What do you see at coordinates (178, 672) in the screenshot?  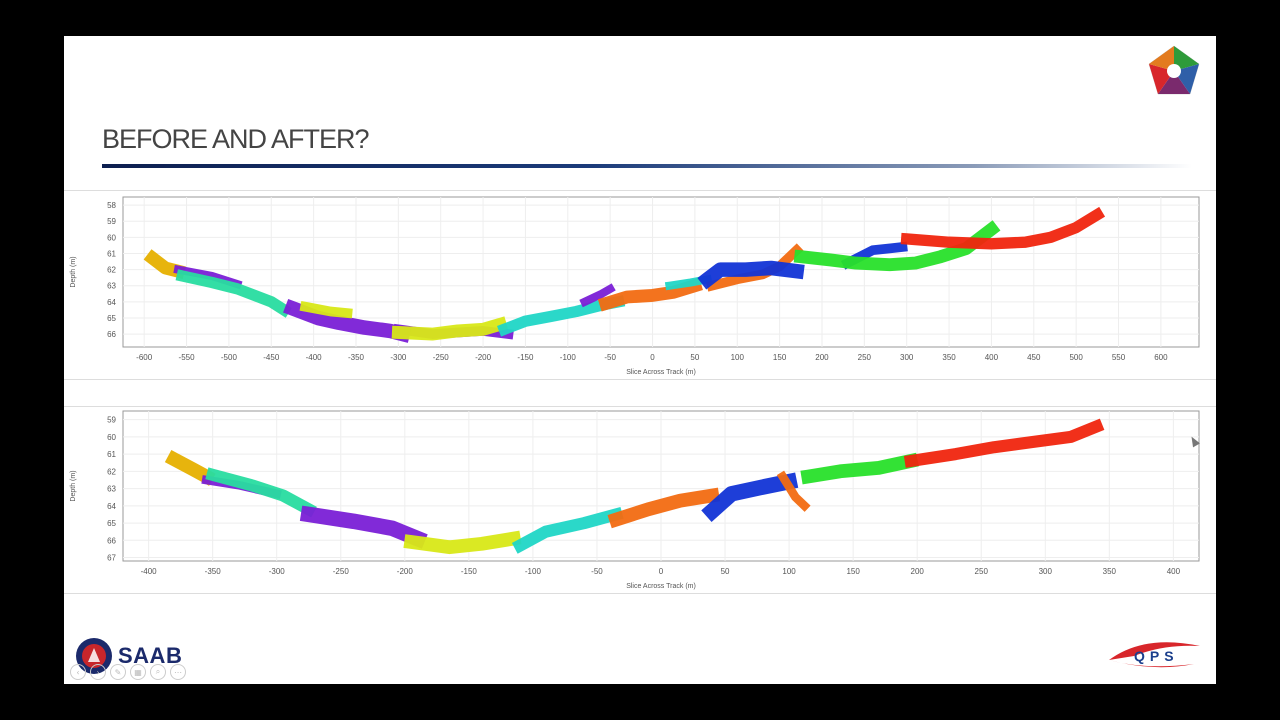 I see `more-options-icon: ⋯` at bounding box center [178, 672].